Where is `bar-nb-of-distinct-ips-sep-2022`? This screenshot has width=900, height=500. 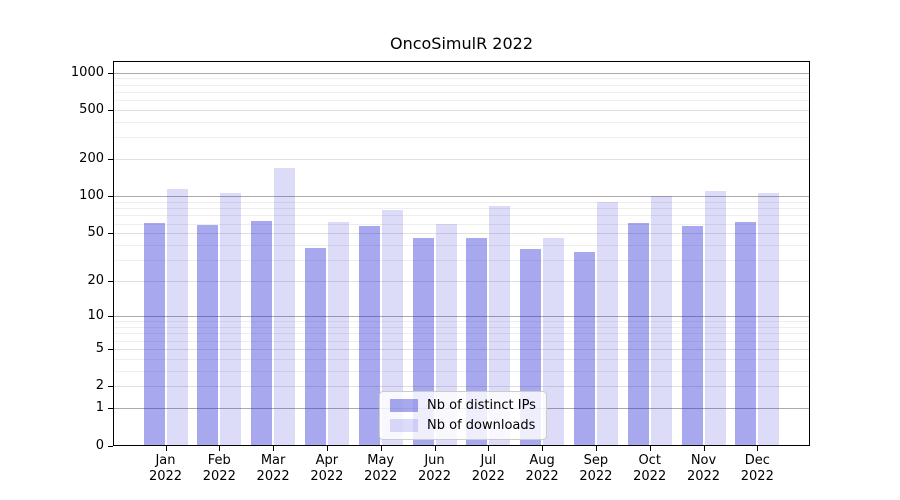
bar-nb-of-distinct-ips-sep-2022 is located at coordinates (584, 349).